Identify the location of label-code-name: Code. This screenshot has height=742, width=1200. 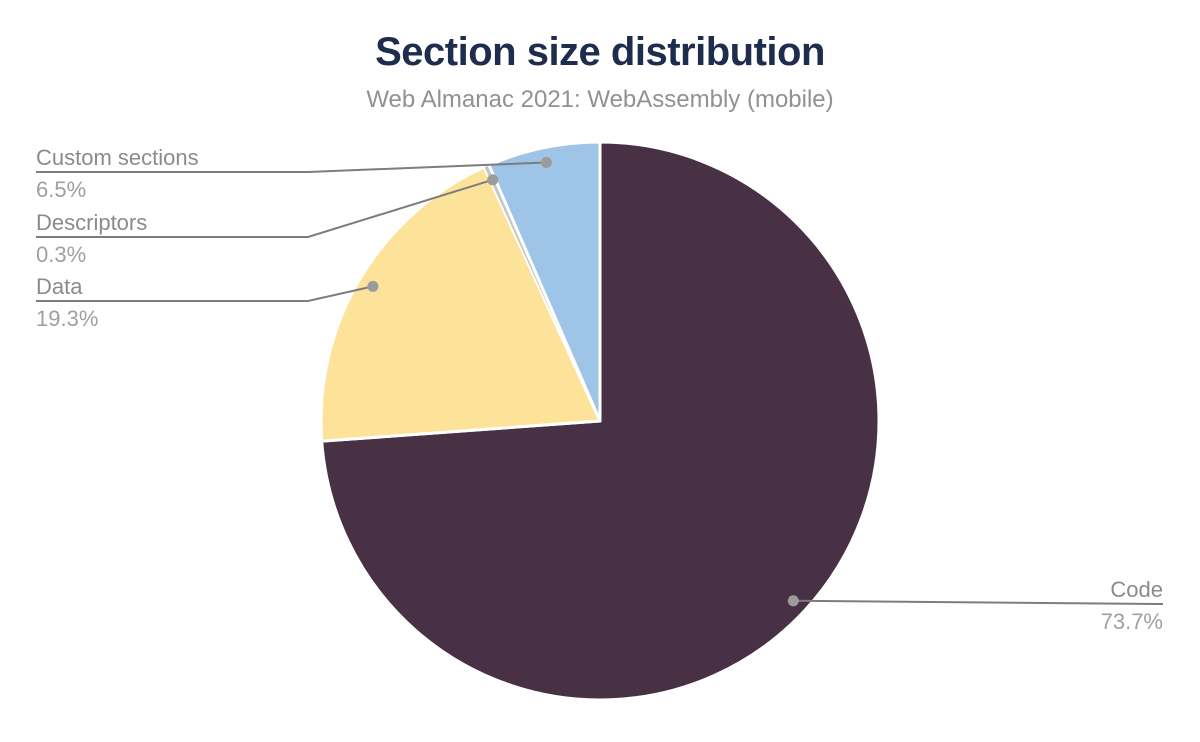
(1136, 589).